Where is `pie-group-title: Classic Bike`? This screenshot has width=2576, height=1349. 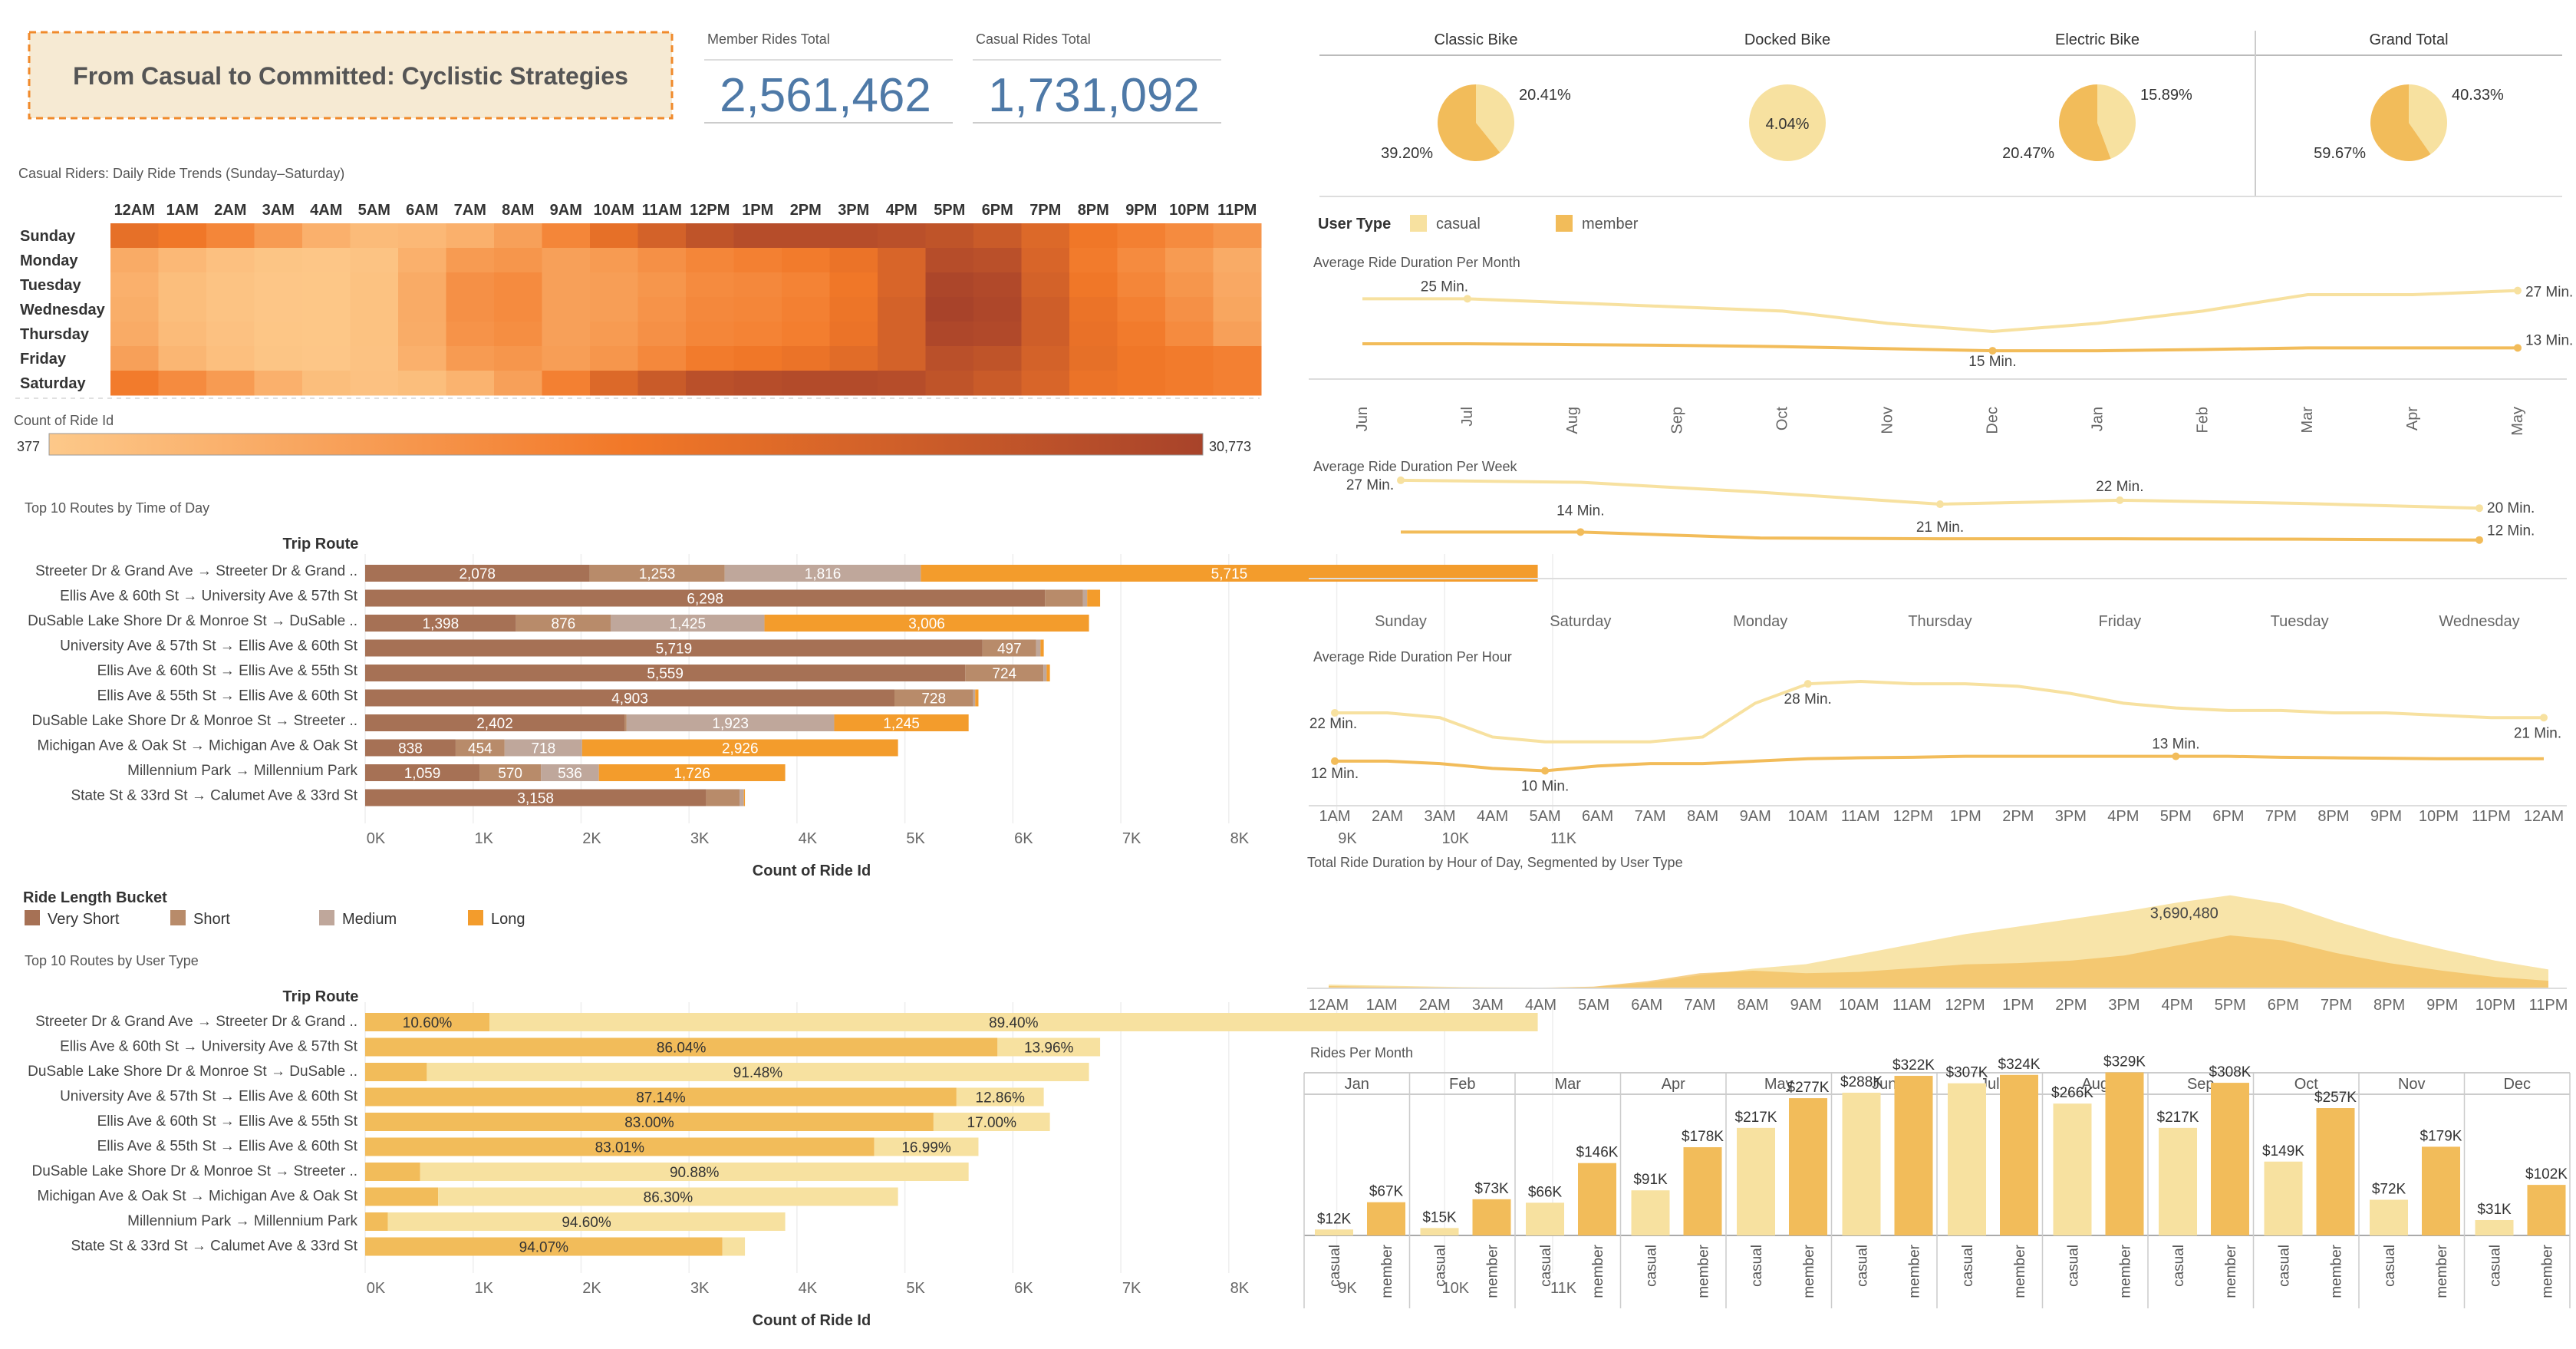
pie-group-title: Classic Bike is located at coordinates (1476, 39).